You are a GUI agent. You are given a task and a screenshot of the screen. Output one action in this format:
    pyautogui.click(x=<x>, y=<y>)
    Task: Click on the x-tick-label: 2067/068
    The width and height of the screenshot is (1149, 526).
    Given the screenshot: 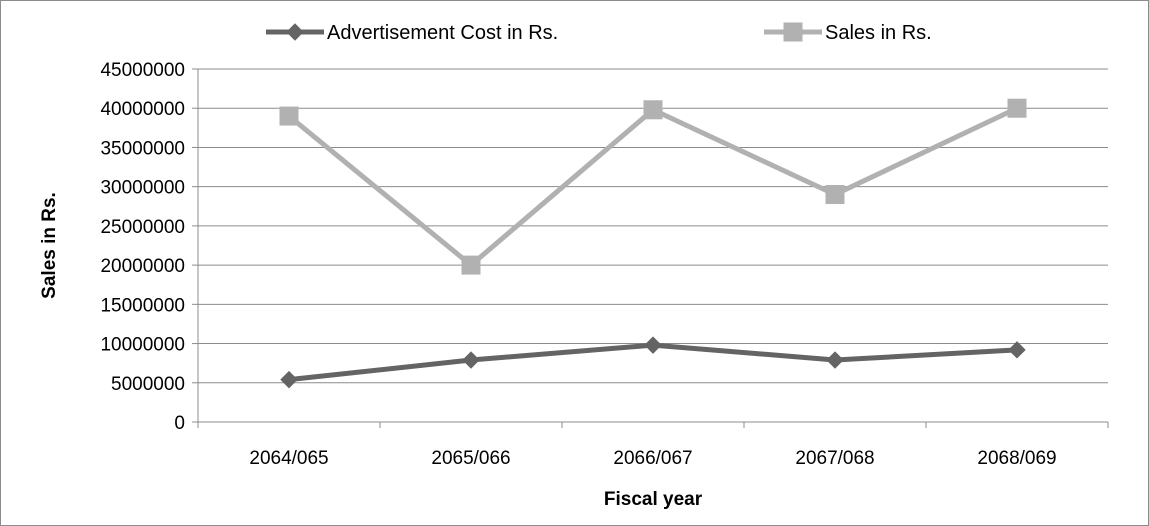 What is the action you would take?
    pyautogui.click(x=834, y=458)
    